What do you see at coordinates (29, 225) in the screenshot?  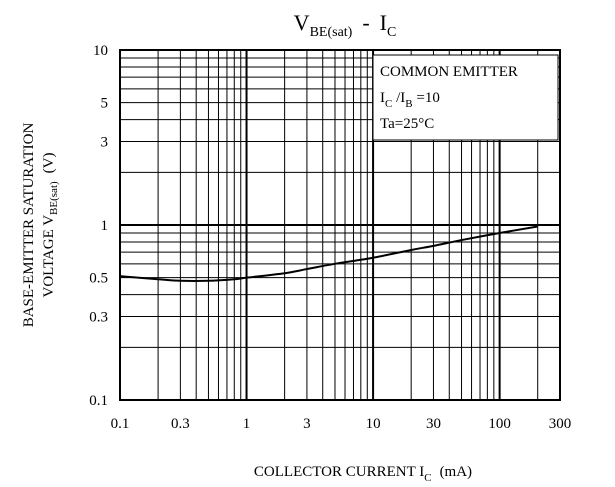 I see `y-axis-label-line-1: BASE-EMITTER SATURATION` at bounding box center [29, 225].